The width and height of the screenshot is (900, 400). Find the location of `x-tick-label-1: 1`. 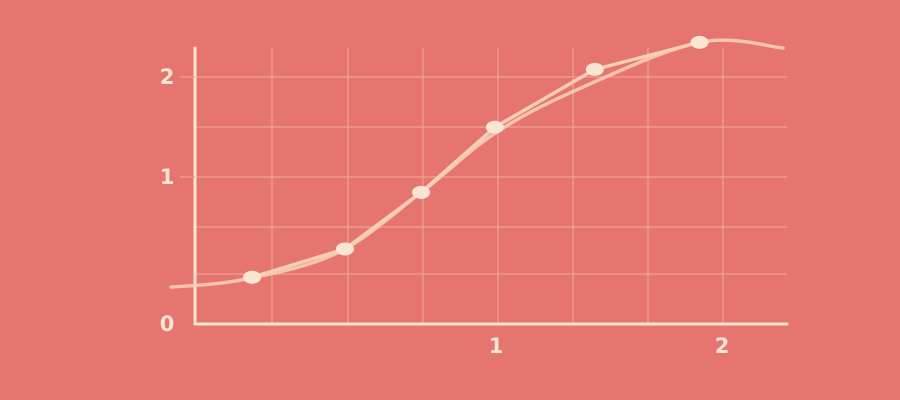

x-tick-label-1: 1 is located at coordinates (496, 346).